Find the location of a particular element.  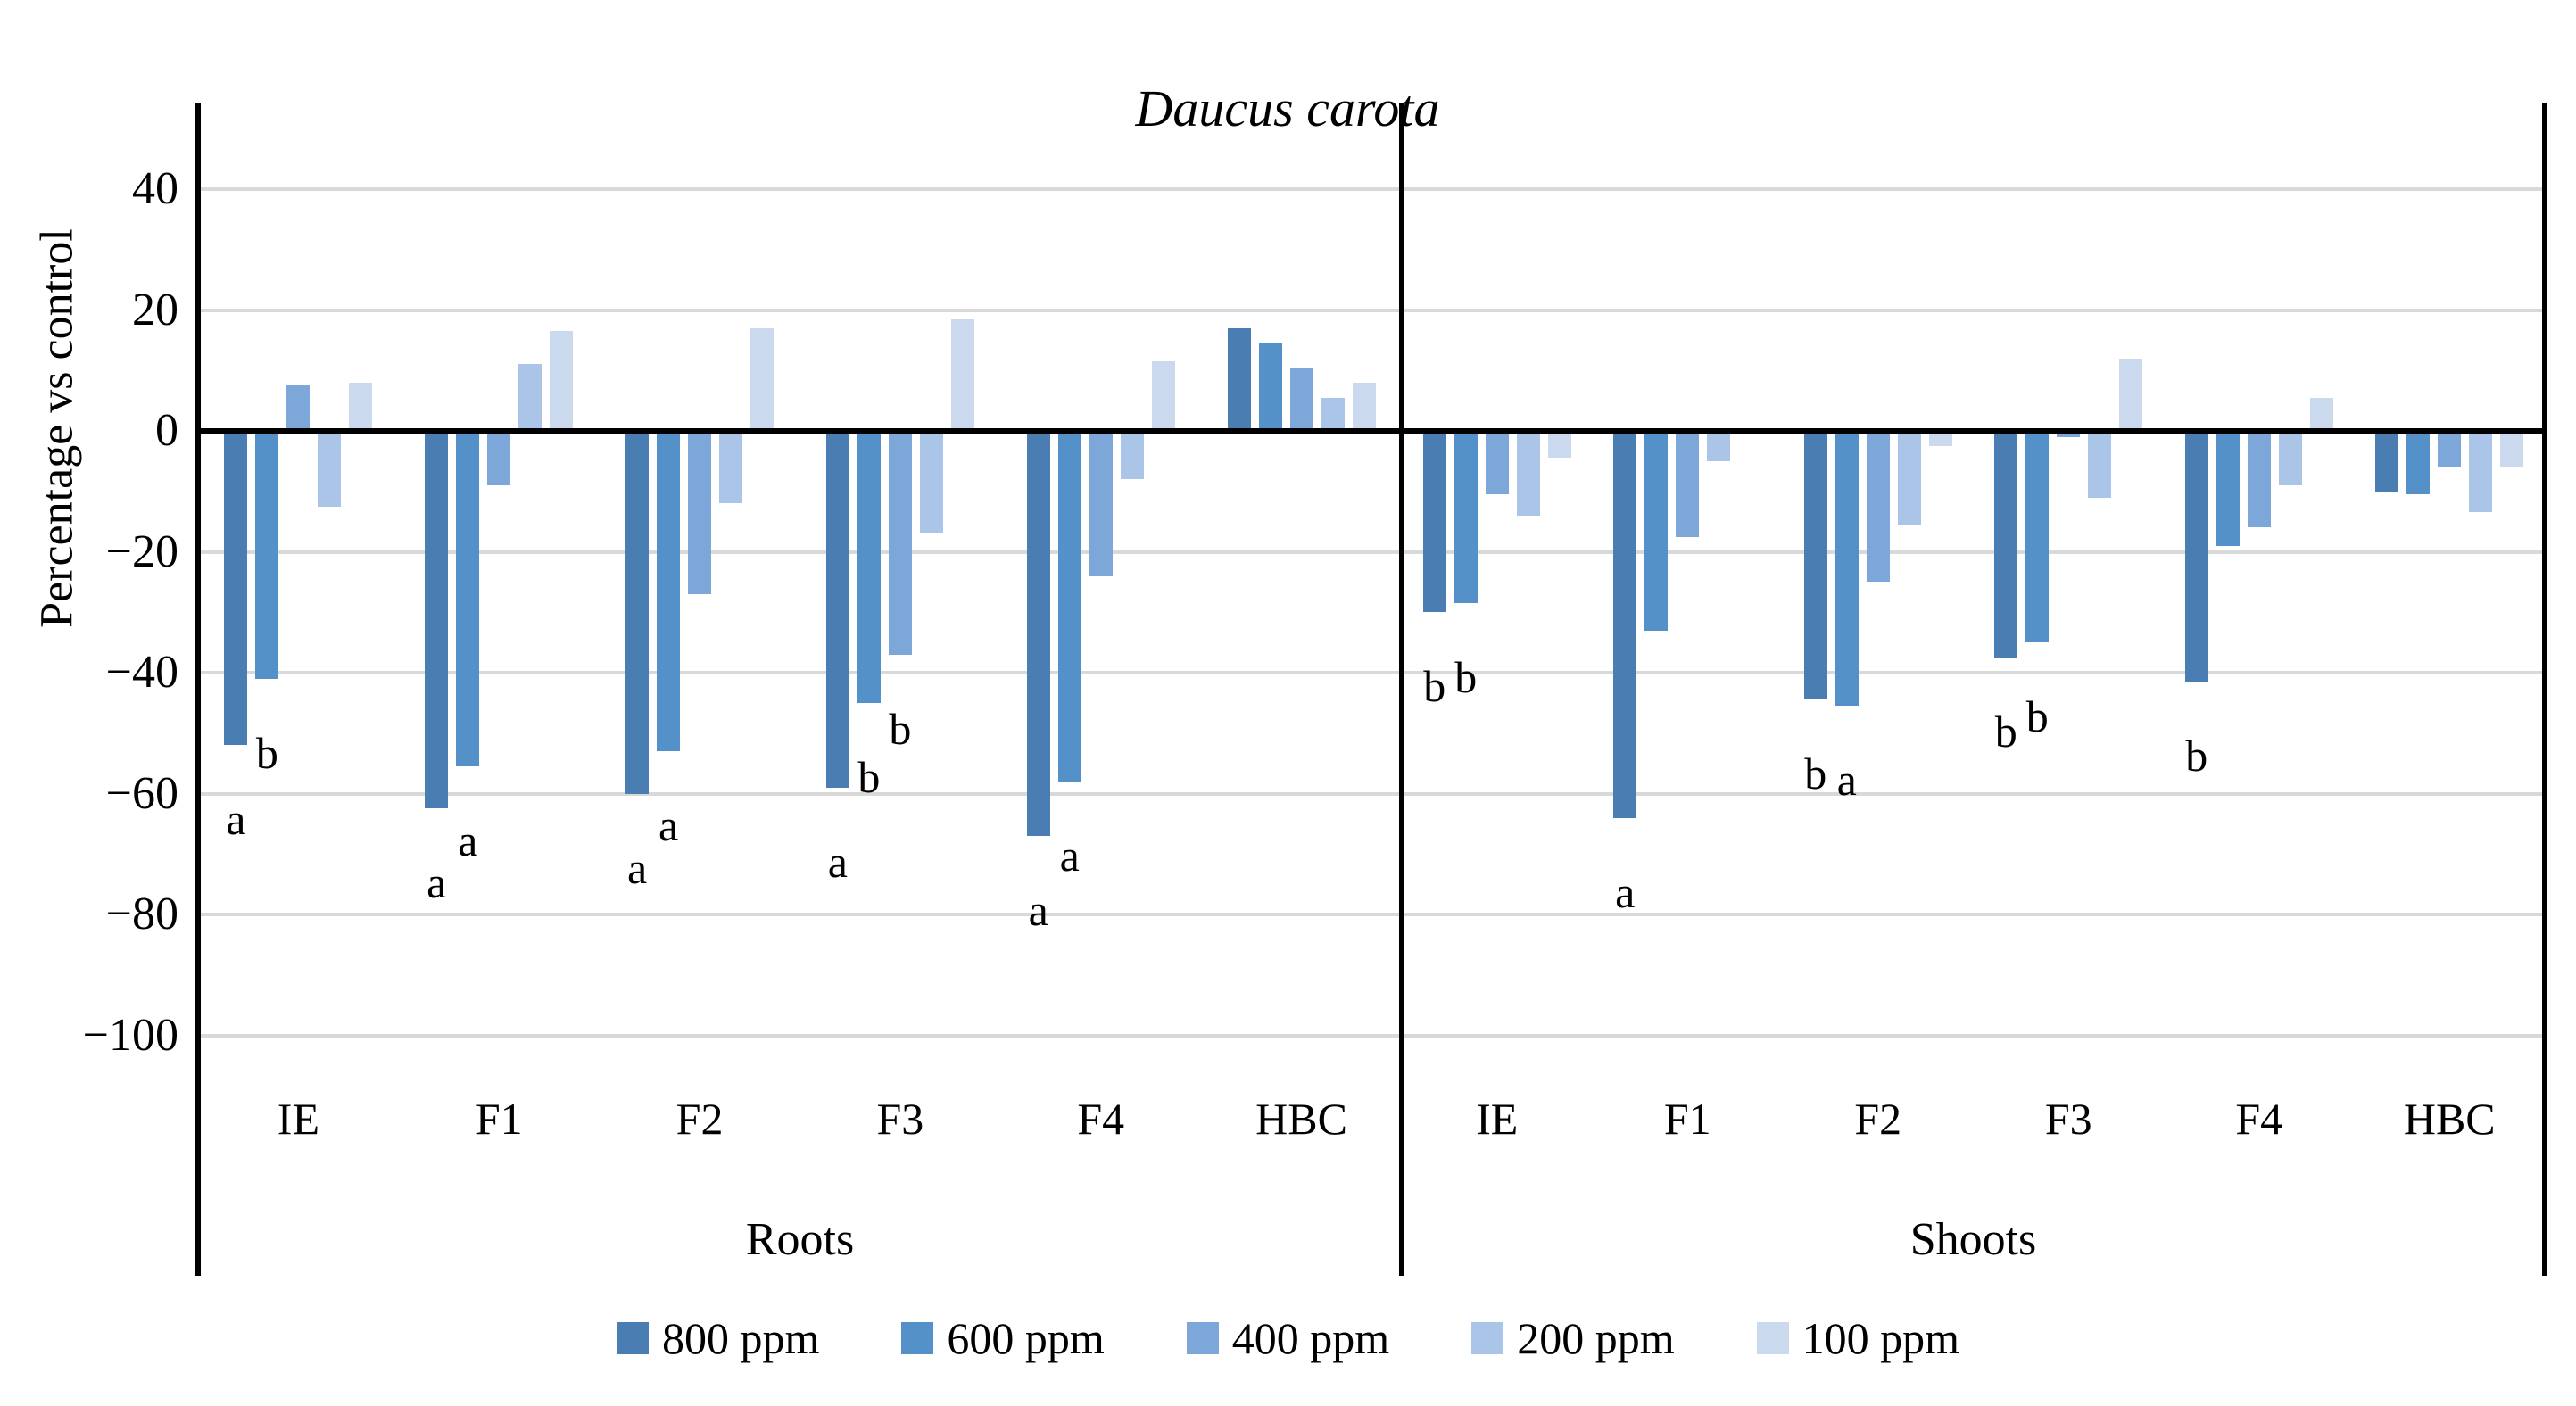

bar-roots-f2-800ppm is located at coordinates (637, 612).